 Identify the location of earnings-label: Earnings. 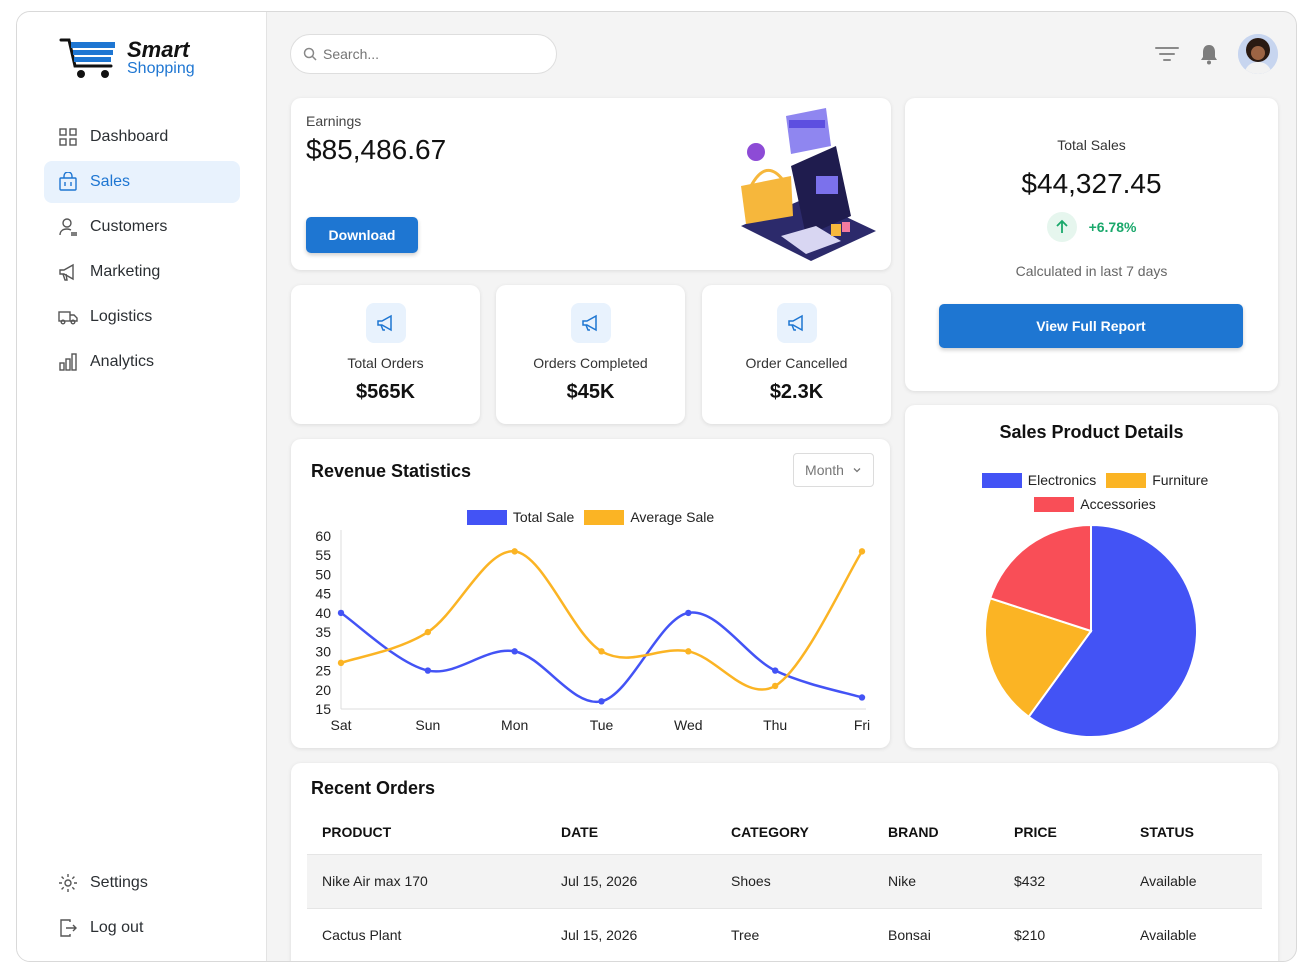
(334, 121).